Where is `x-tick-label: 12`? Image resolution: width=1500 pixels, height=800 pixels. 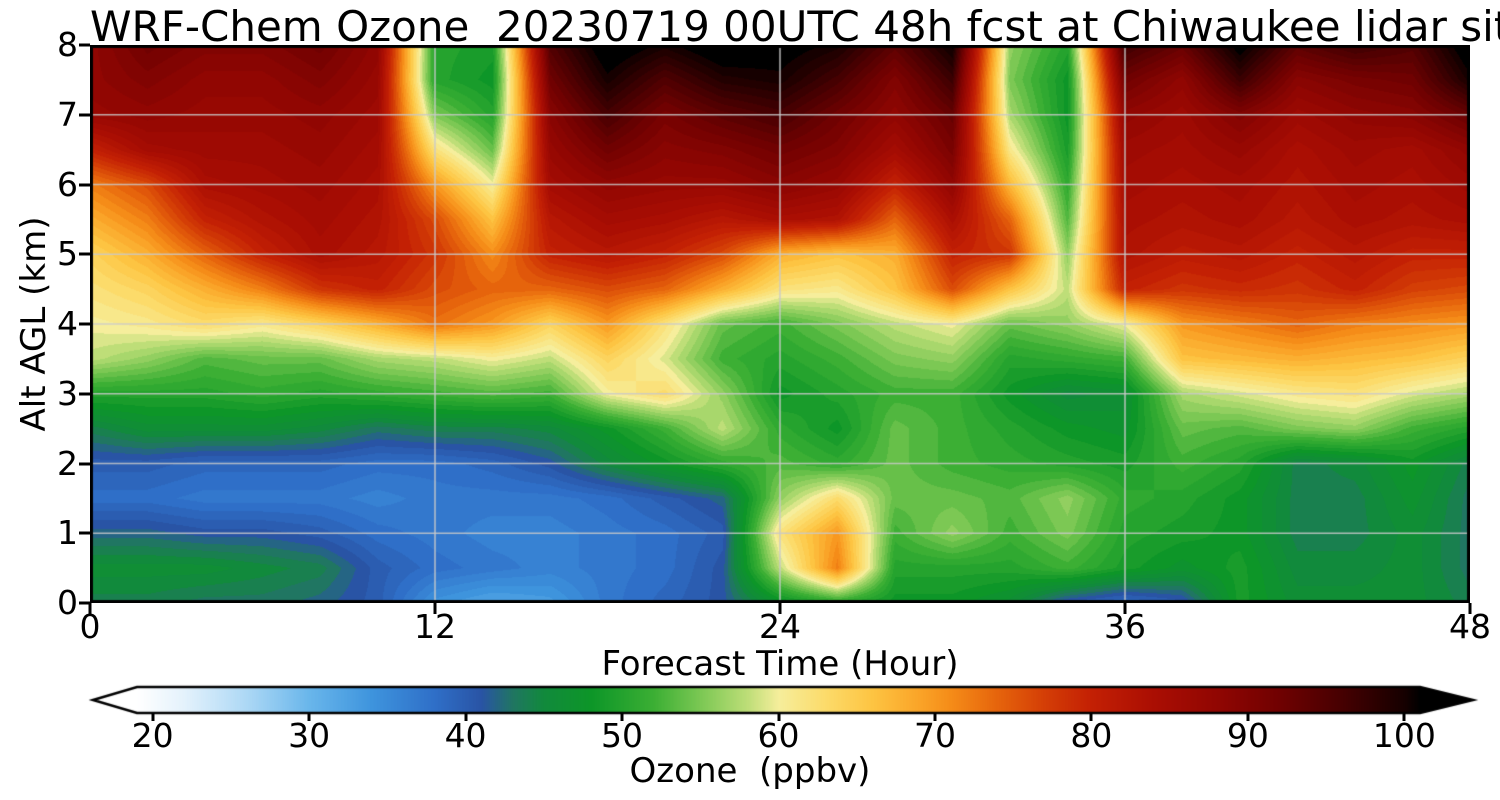
x-tick-label: 12 is located at coordinates (435, 626).